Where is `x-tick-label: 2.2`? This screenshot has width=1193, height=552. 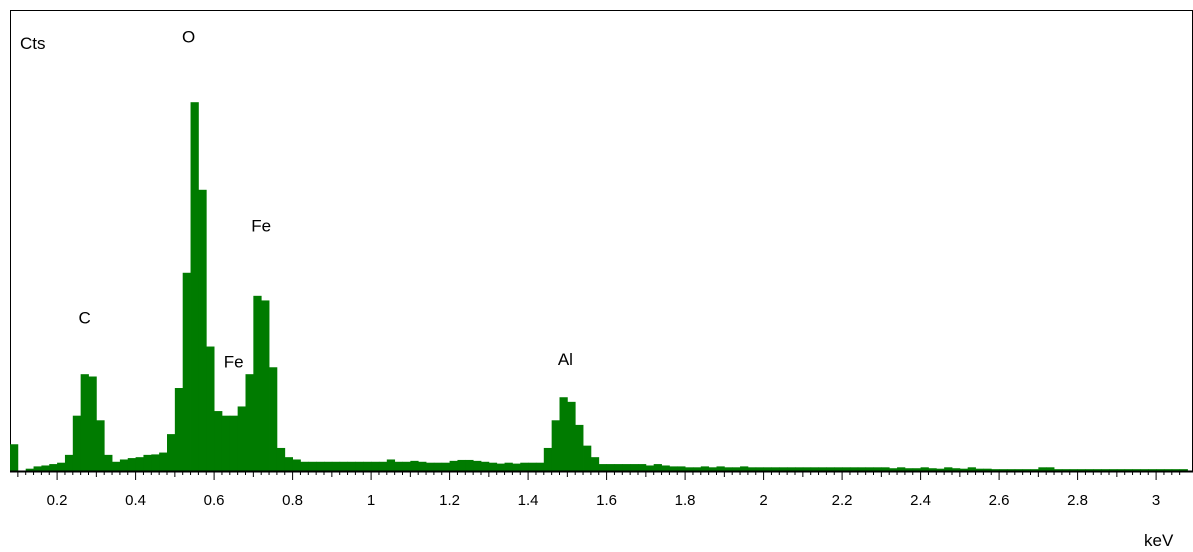
x-tick-label: 2.2 is located at coordinates (842, 500).